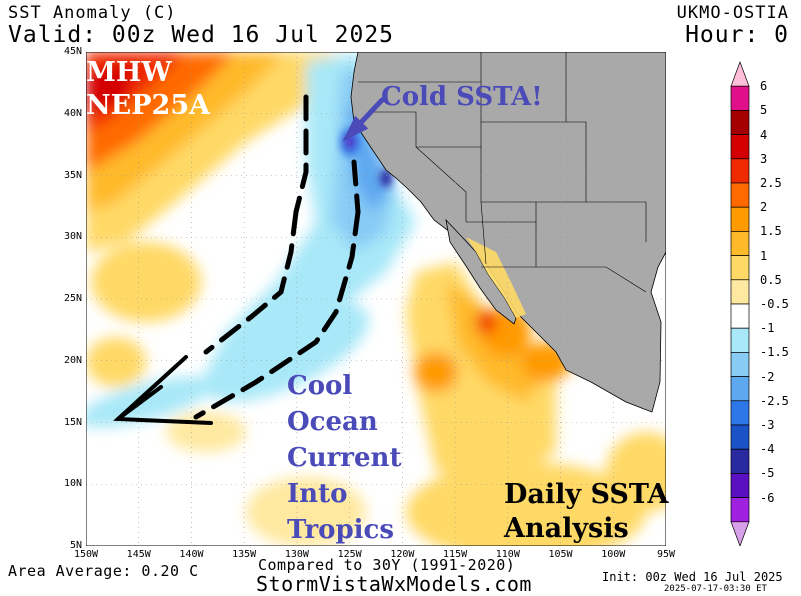  What do you see at coordinates (666, 554) in the screenshot?
I see `longitude-tick-label: 95W` at bounding box center [666, 554].